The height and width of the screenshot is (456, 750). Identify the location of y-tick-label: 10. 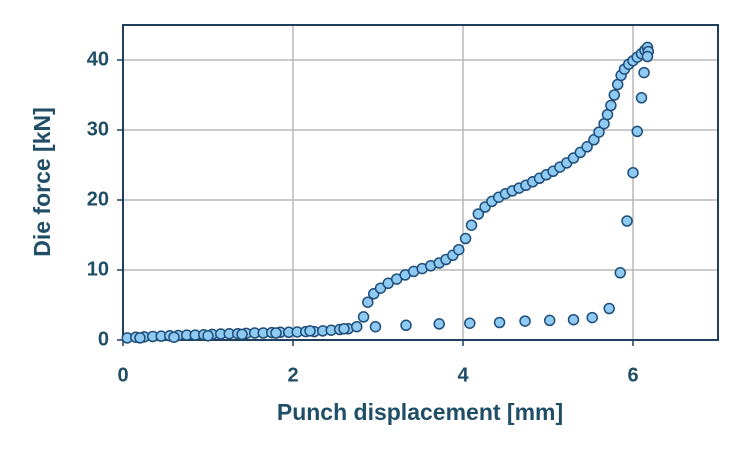
(98, 269).